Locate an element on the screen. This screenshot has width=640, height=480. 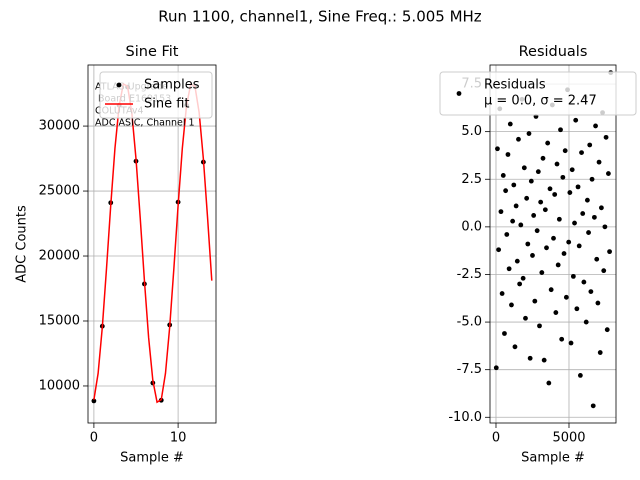
legend-label: Residuals is located at coordinates (515, 85).